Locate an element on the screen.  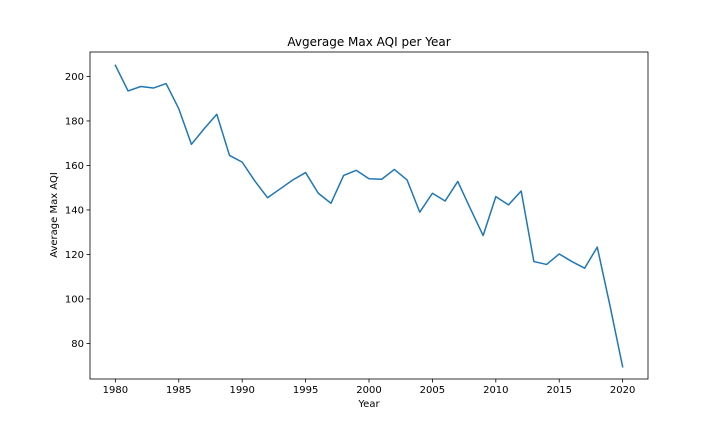
x-tick-label: 2020 is located at coordinates (622, 390).